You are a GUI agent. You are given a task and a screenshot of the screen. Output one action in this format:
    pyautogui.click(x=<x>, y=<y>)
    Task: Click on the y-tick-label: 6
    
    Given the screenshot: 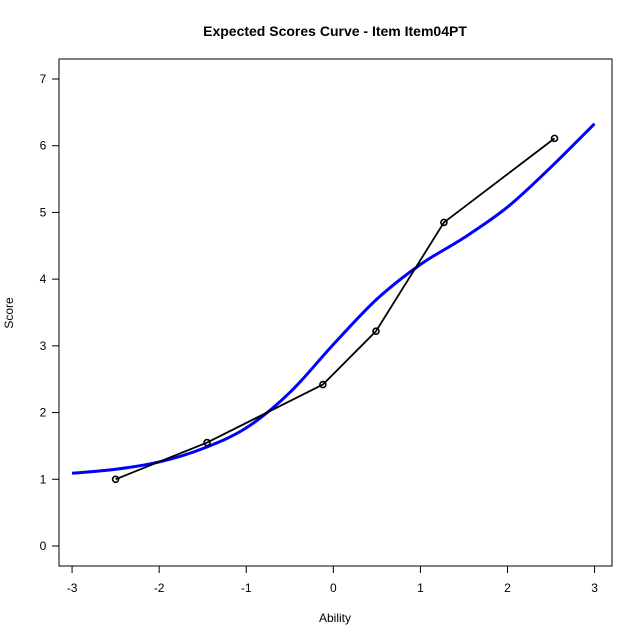 What is the action you would take?
    pyautogui.click(x=43, y=146)
    